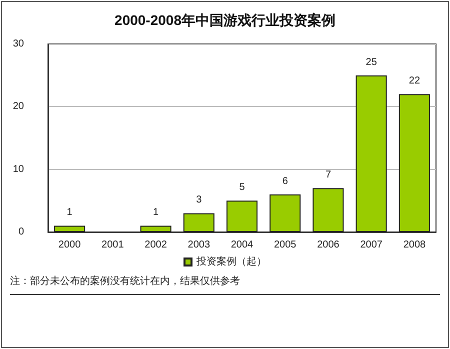 Image resolution: width=450 pixels, height=349 pixels. I want to click on text: 22, so click(414, 81).